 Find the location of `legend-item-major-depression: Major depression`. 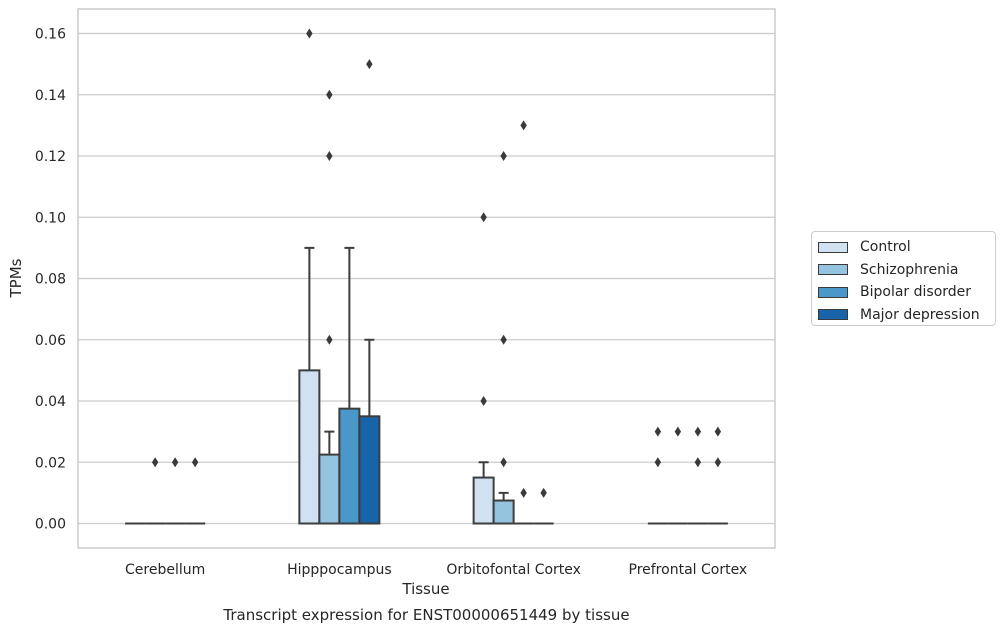

legend-item-major-depression: Major depression is located at coordinates (906, 315).